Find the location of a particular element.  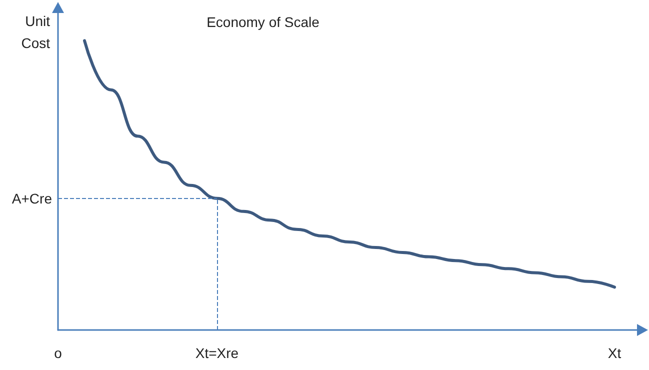

y-axis-title: Unit Cost is located at coordinates (35, 32).